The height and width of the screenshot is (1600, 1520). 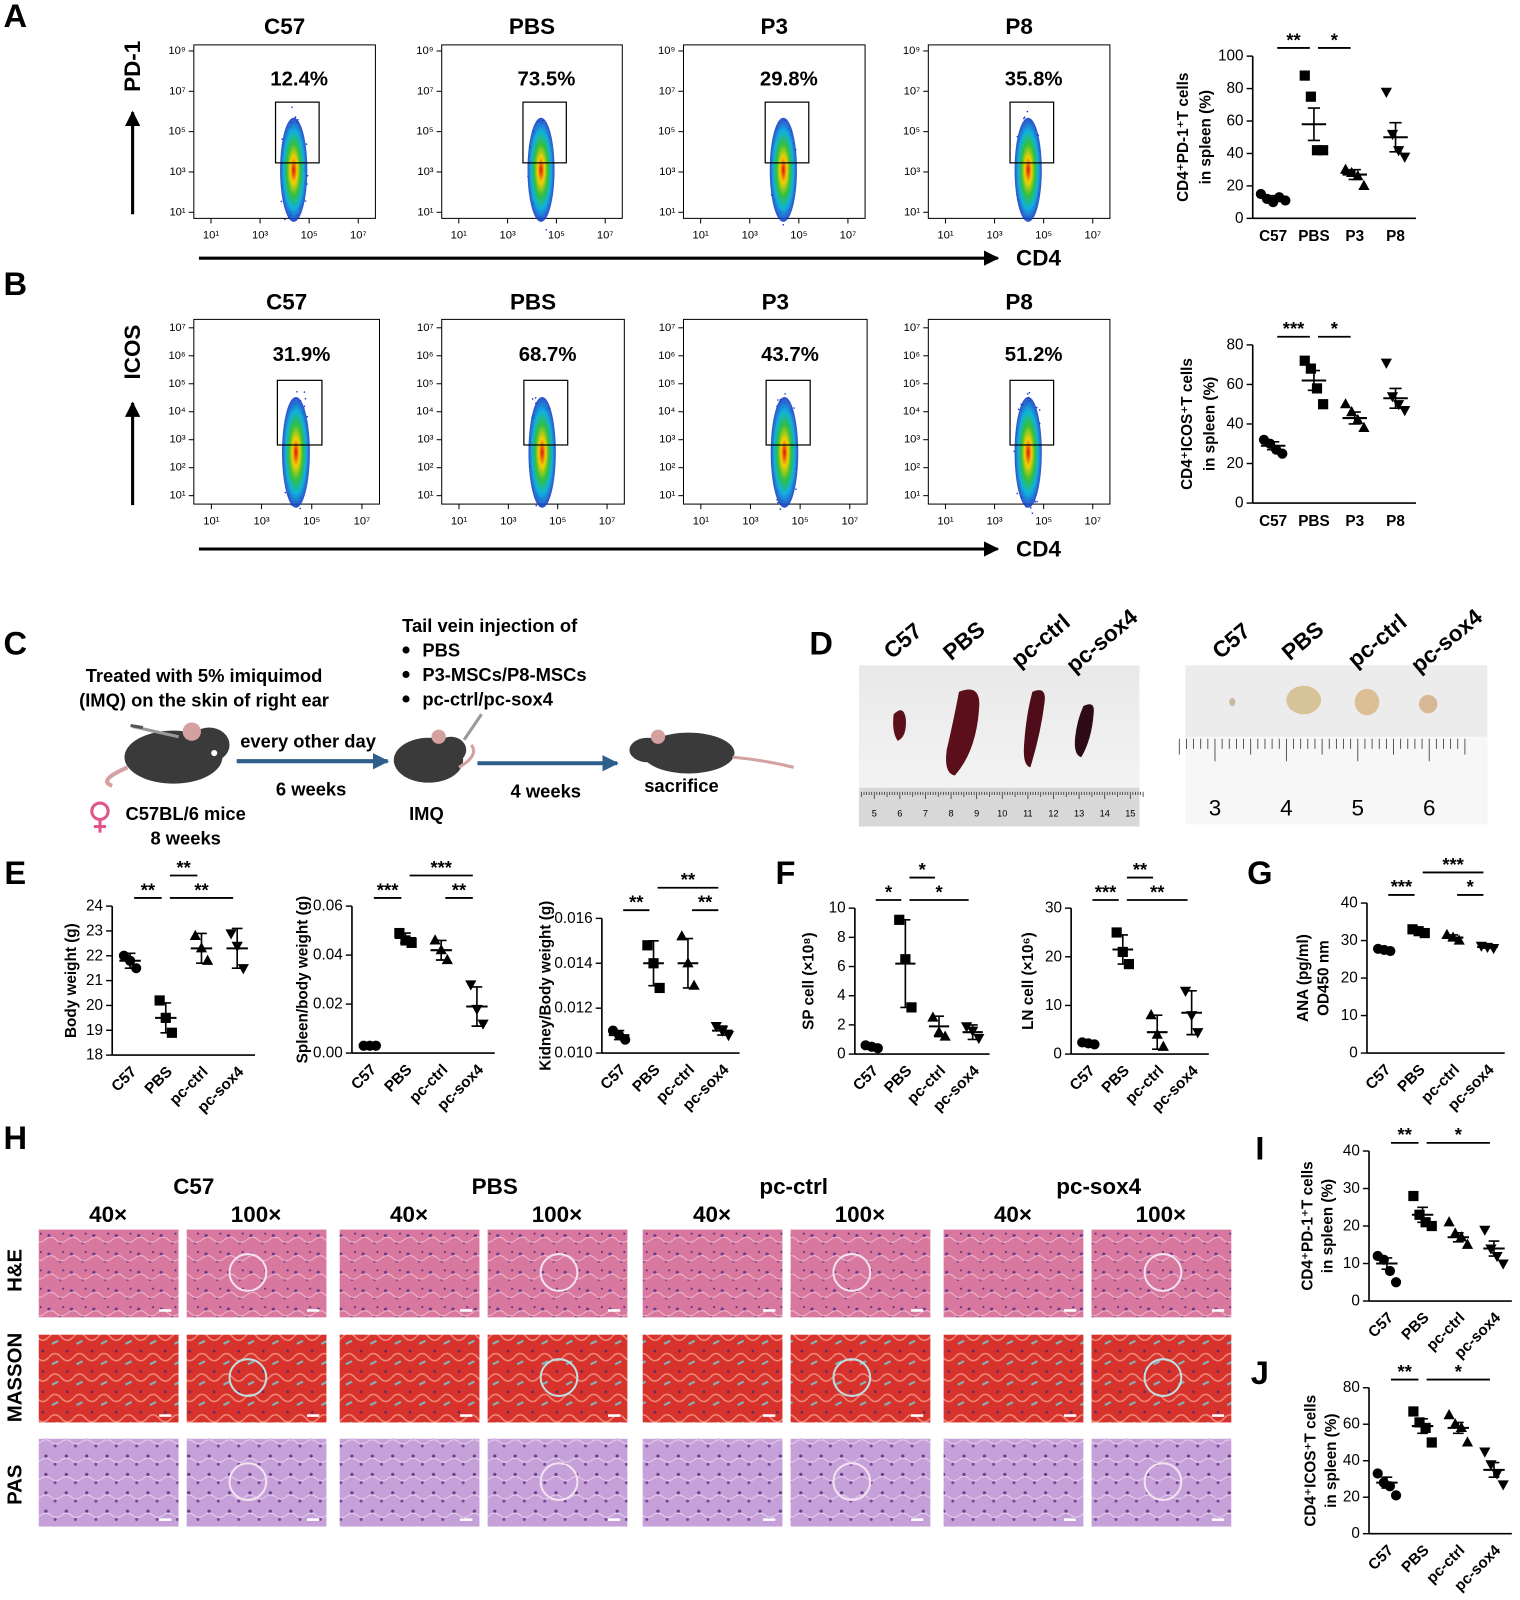 I want to click on y-tick-label: 10, so click(x=837, y=908).